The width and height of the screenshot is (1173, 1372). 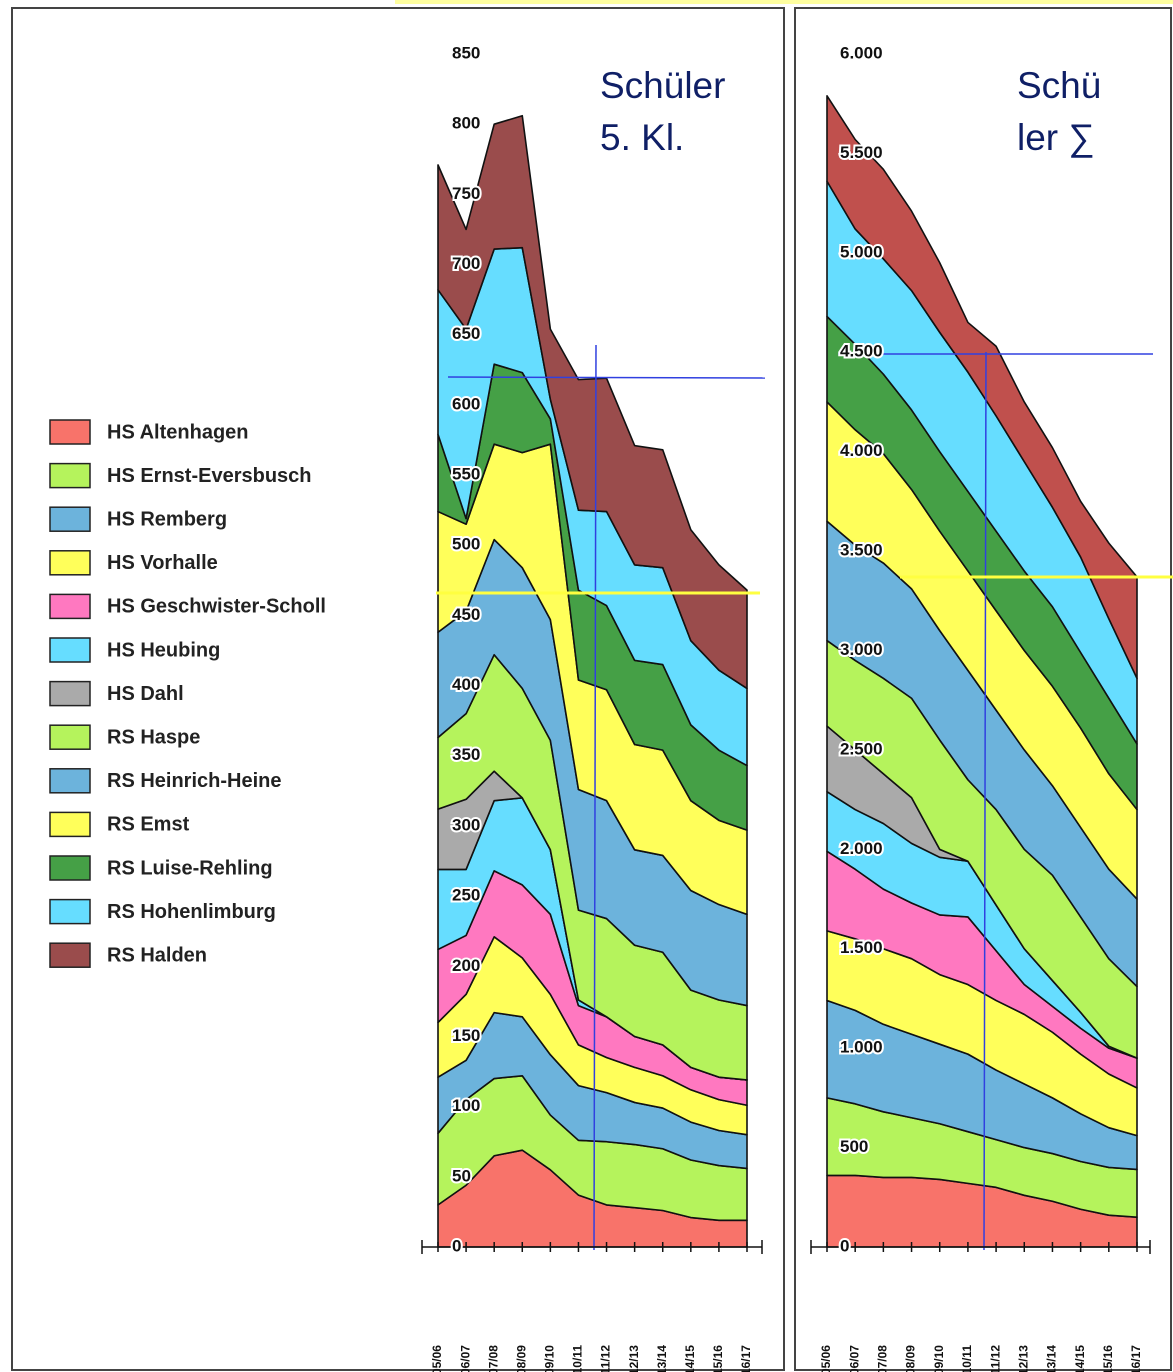 I want to click on y-tick-label: 200, so click(x=466, y=965).